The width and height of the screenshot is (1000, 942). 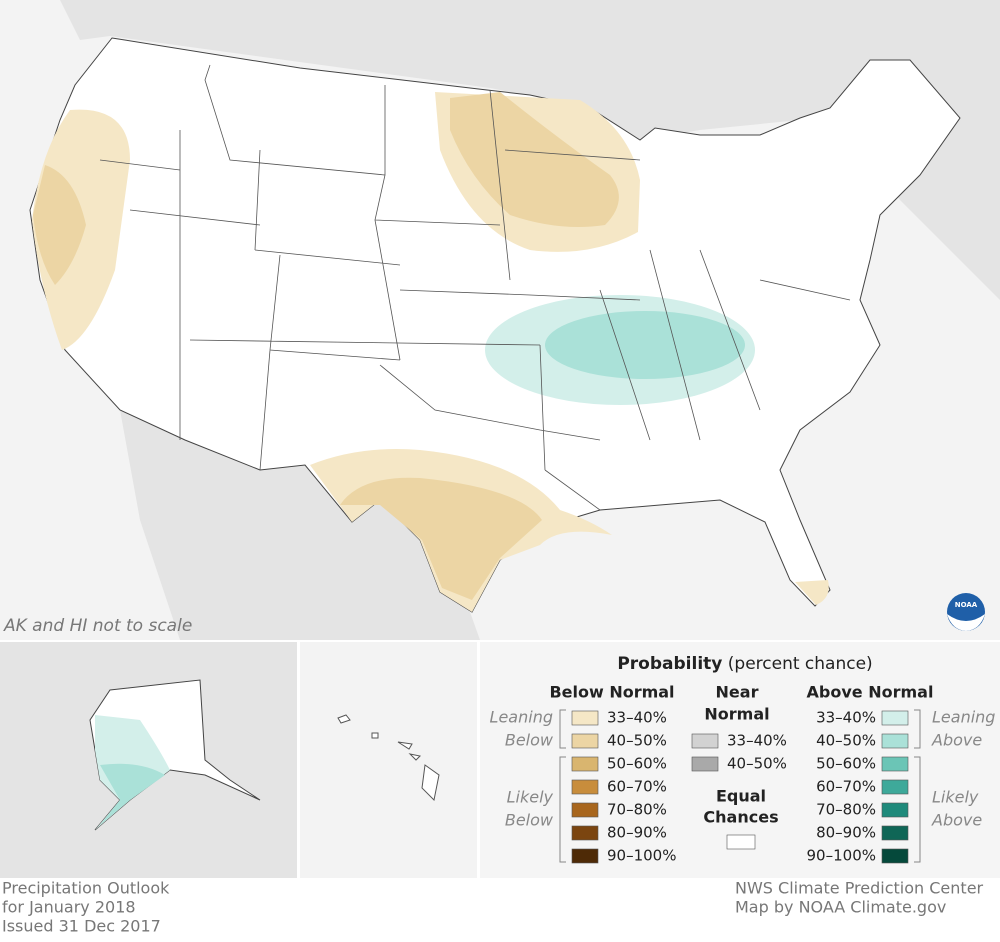 What do you see at coordinates (966, 622) in the screenshot?
I see `logo-wave` at bounding box center [966, 622].